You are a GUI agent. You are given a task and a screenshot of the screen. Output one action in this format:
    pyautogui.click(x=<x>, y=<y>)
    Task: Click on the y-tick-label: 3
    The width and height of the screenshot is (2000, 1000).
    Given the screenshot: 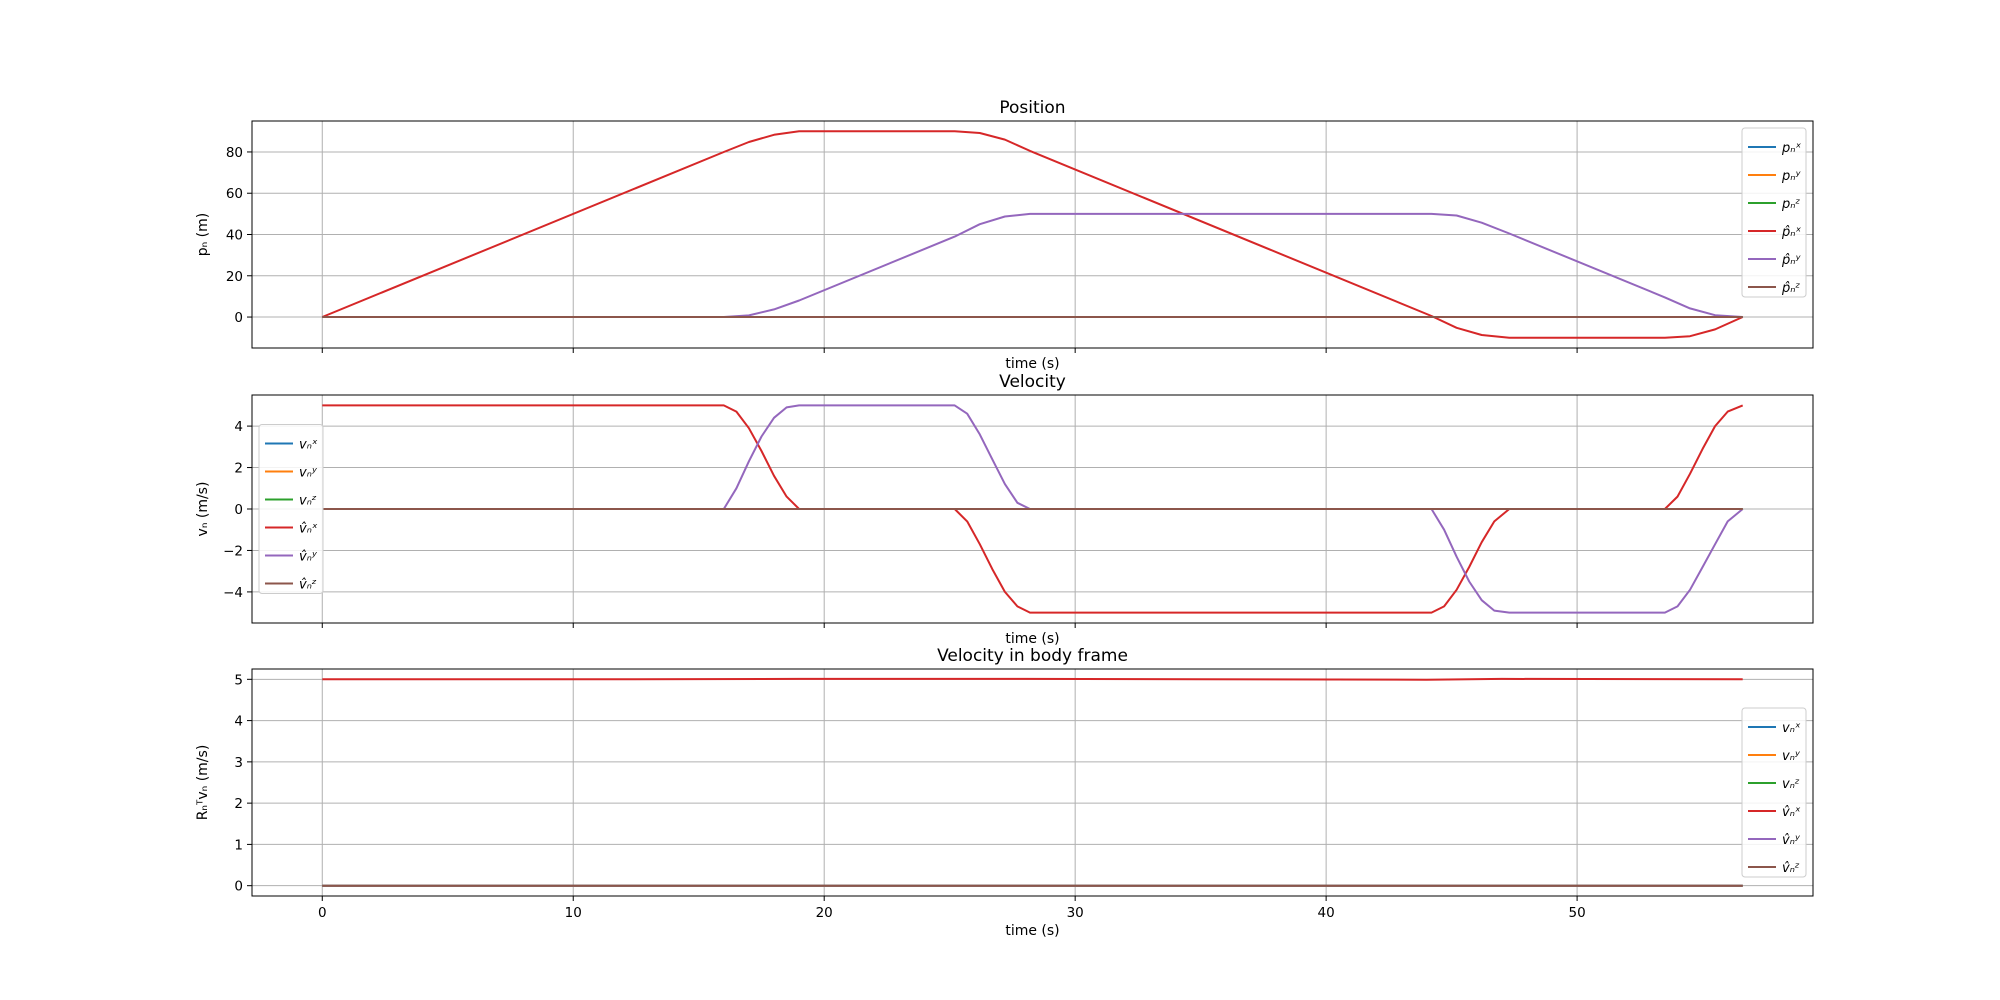 What is the action you would take?
    pyautogui.click(x=238, y=763)
    